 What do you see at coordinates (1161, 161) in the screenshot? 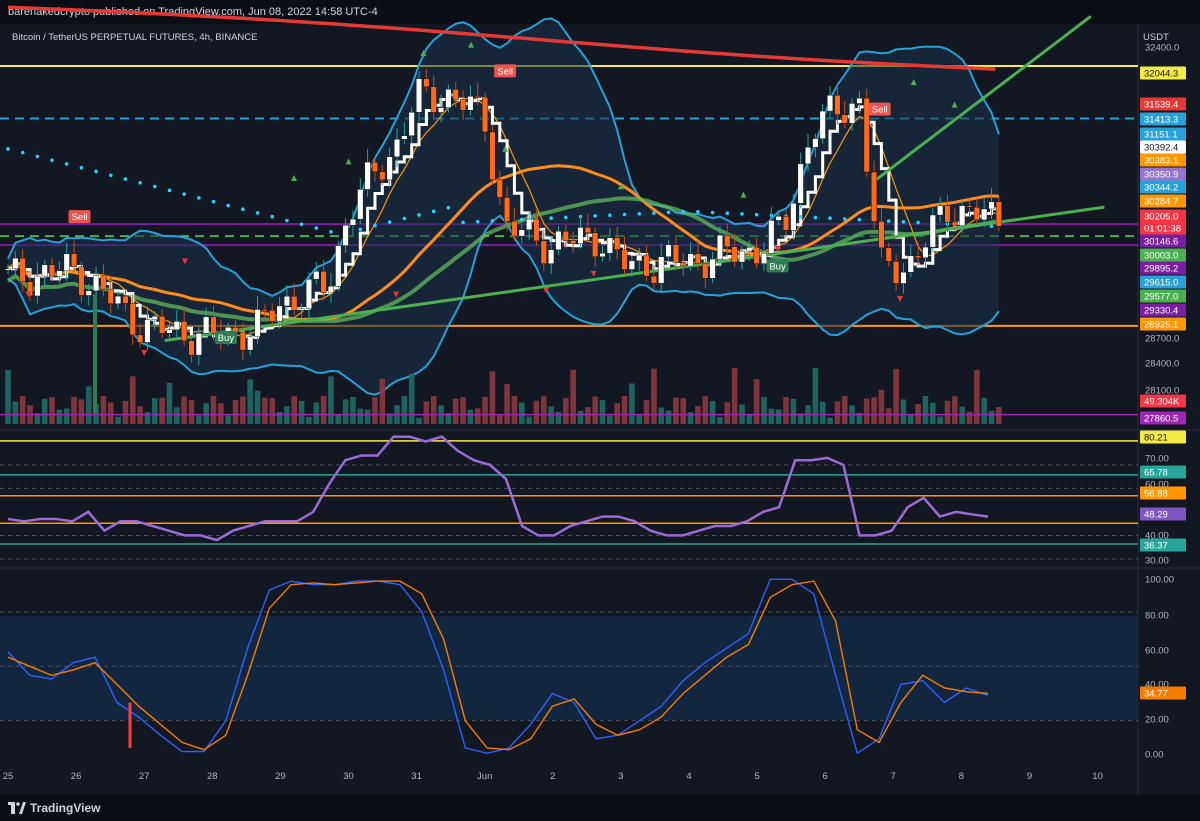
I see `price-badge: 30383.1` at bounding box center [1161, 161].